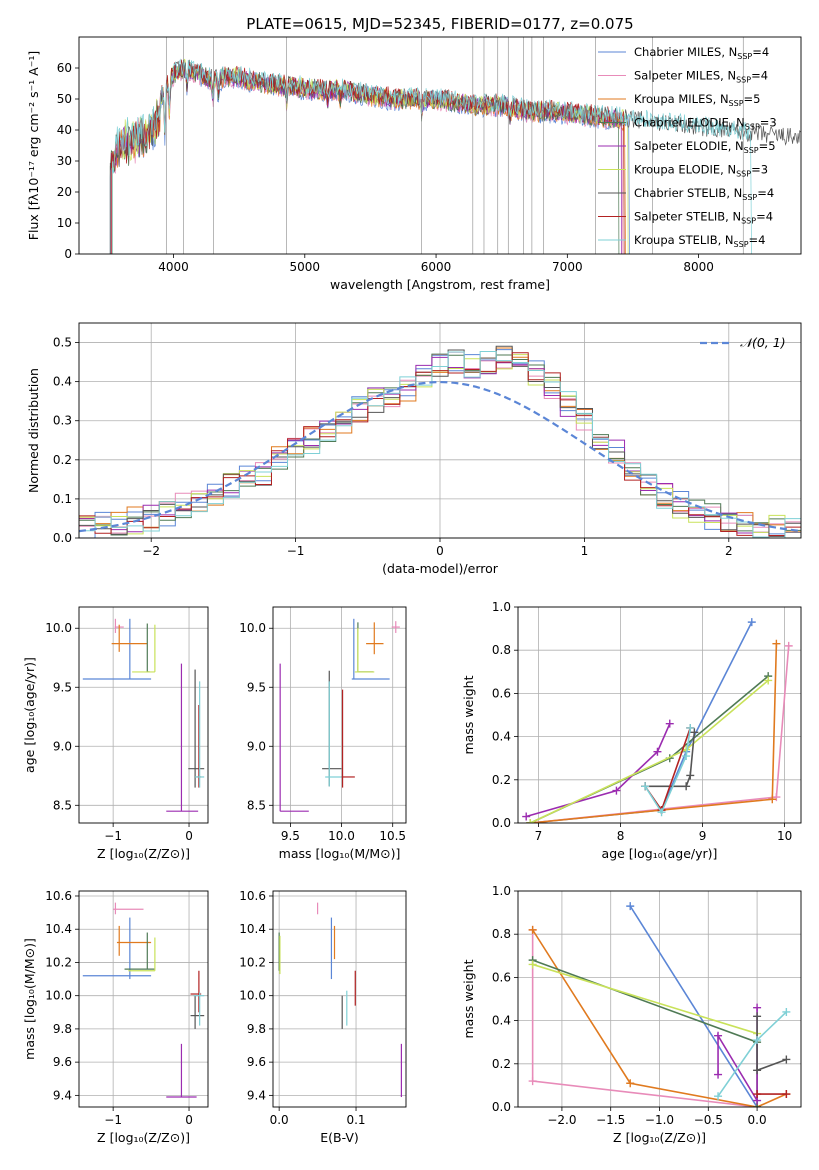 This screenshot has width=819, height=1170. What do you see at coordinates (340, 853) in the screenshot?
I see `x-axis-label: mass [log₁₀(M/M⊙)]` at bounding box center [340, 853].